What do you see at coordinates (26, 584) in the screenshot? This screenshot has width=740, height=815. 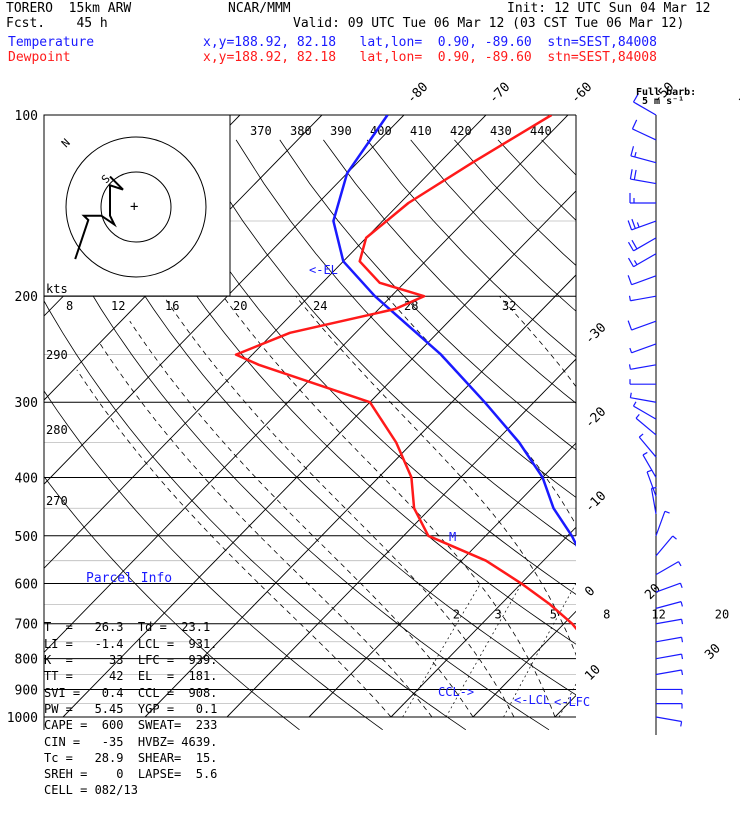 I see `pressure-tick-label: 600` at bounding box center [26, 584].